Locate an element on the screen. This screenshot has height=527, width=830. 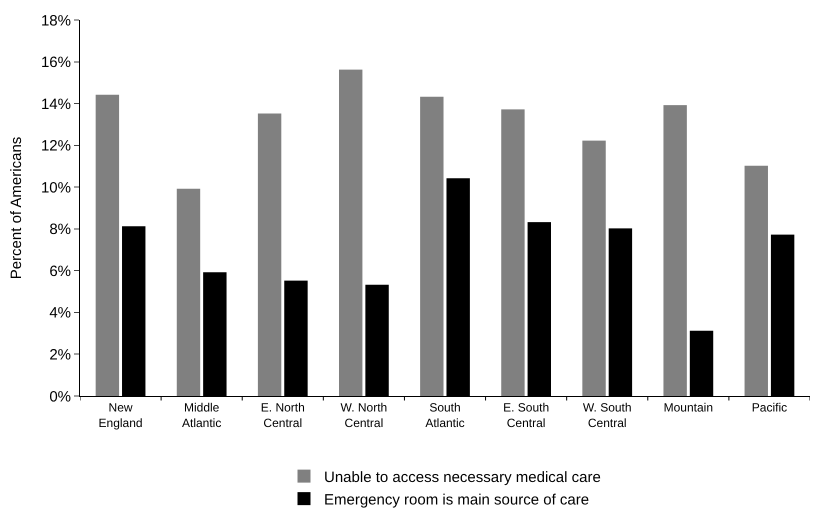
y-tick-label: 4% is located at coordinates (60, 313).